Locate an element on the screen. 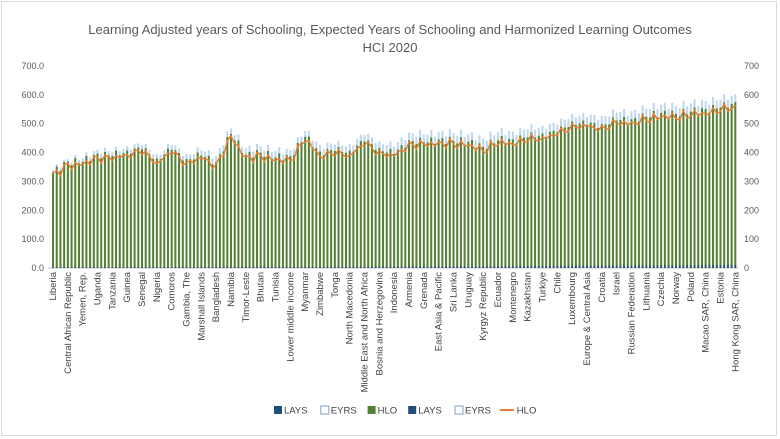 Image resolution: width=780 pixels, height=439 pixels. category-label: Gambia, The is located at coordinates (187, 299).